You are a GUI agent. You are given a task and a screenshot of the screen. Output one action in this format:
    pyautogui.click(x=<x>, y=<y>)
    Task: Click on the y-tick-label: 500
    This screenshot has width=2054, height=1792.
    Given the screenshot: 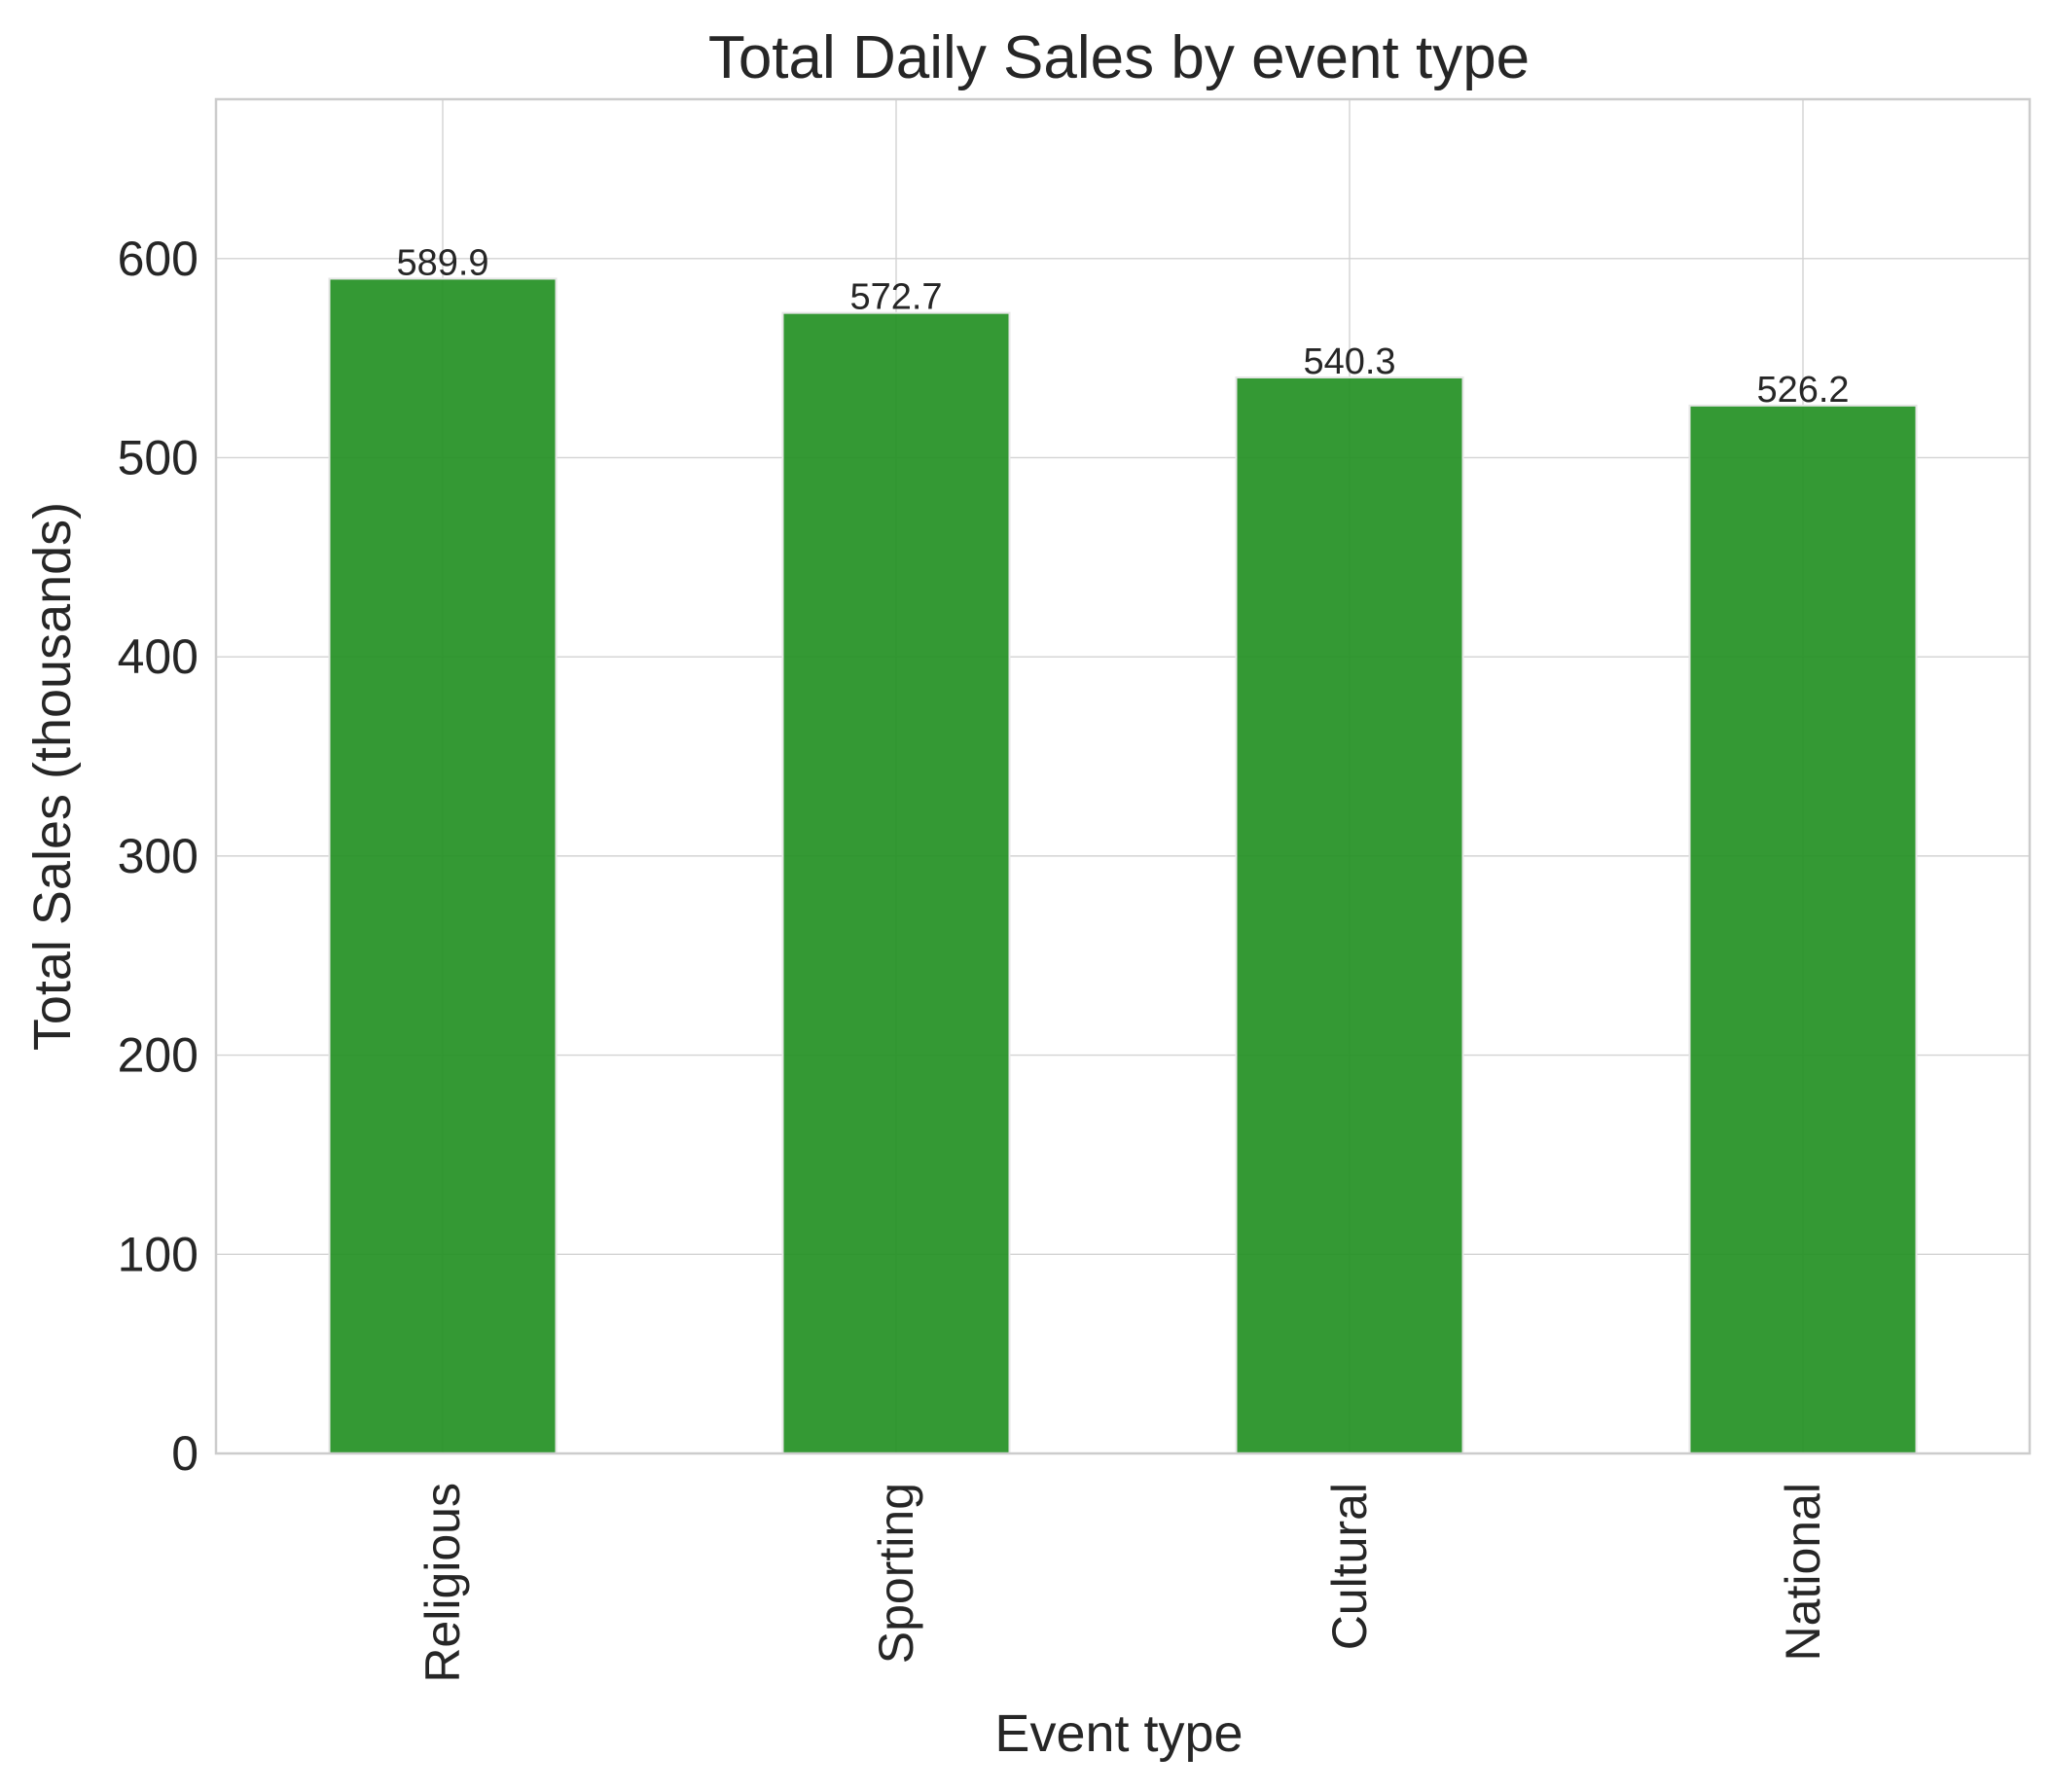 What is the action you would take?
    pyautogui.click(x=158, y=457)
    